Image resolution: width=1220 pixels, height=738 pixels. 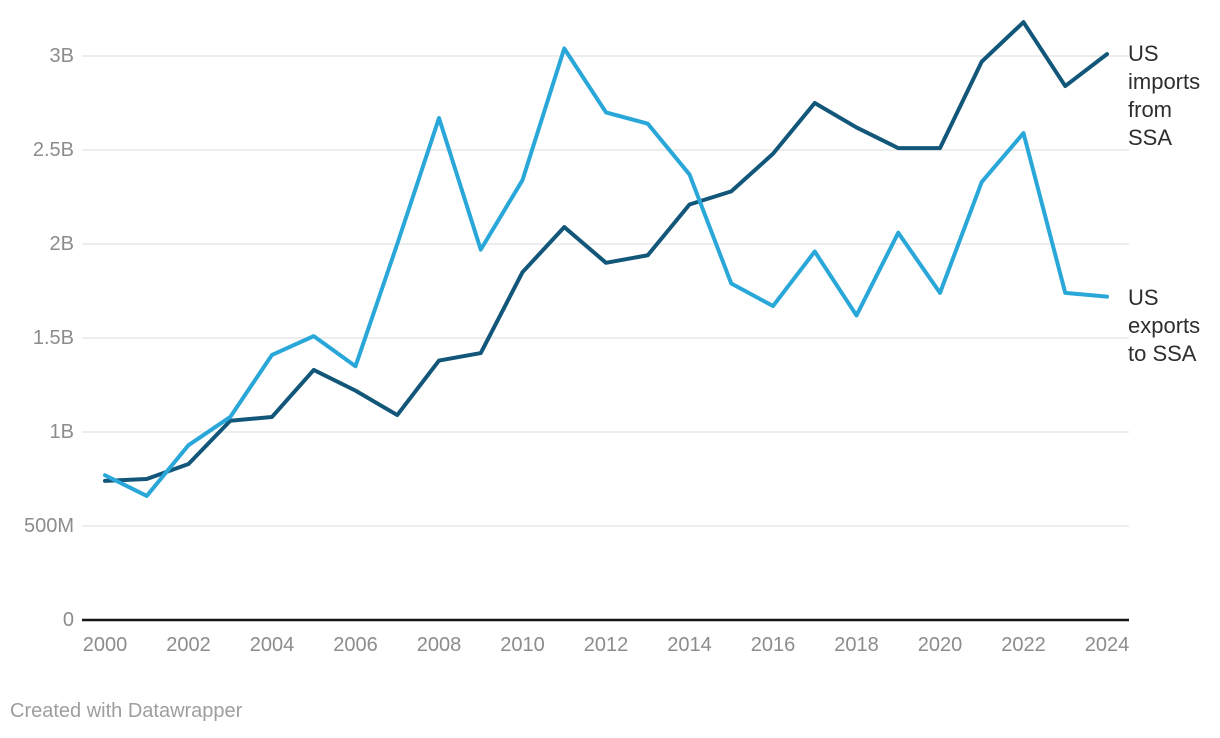 I want to click on x-tick-label: 2012, so click(x=606, y=645).